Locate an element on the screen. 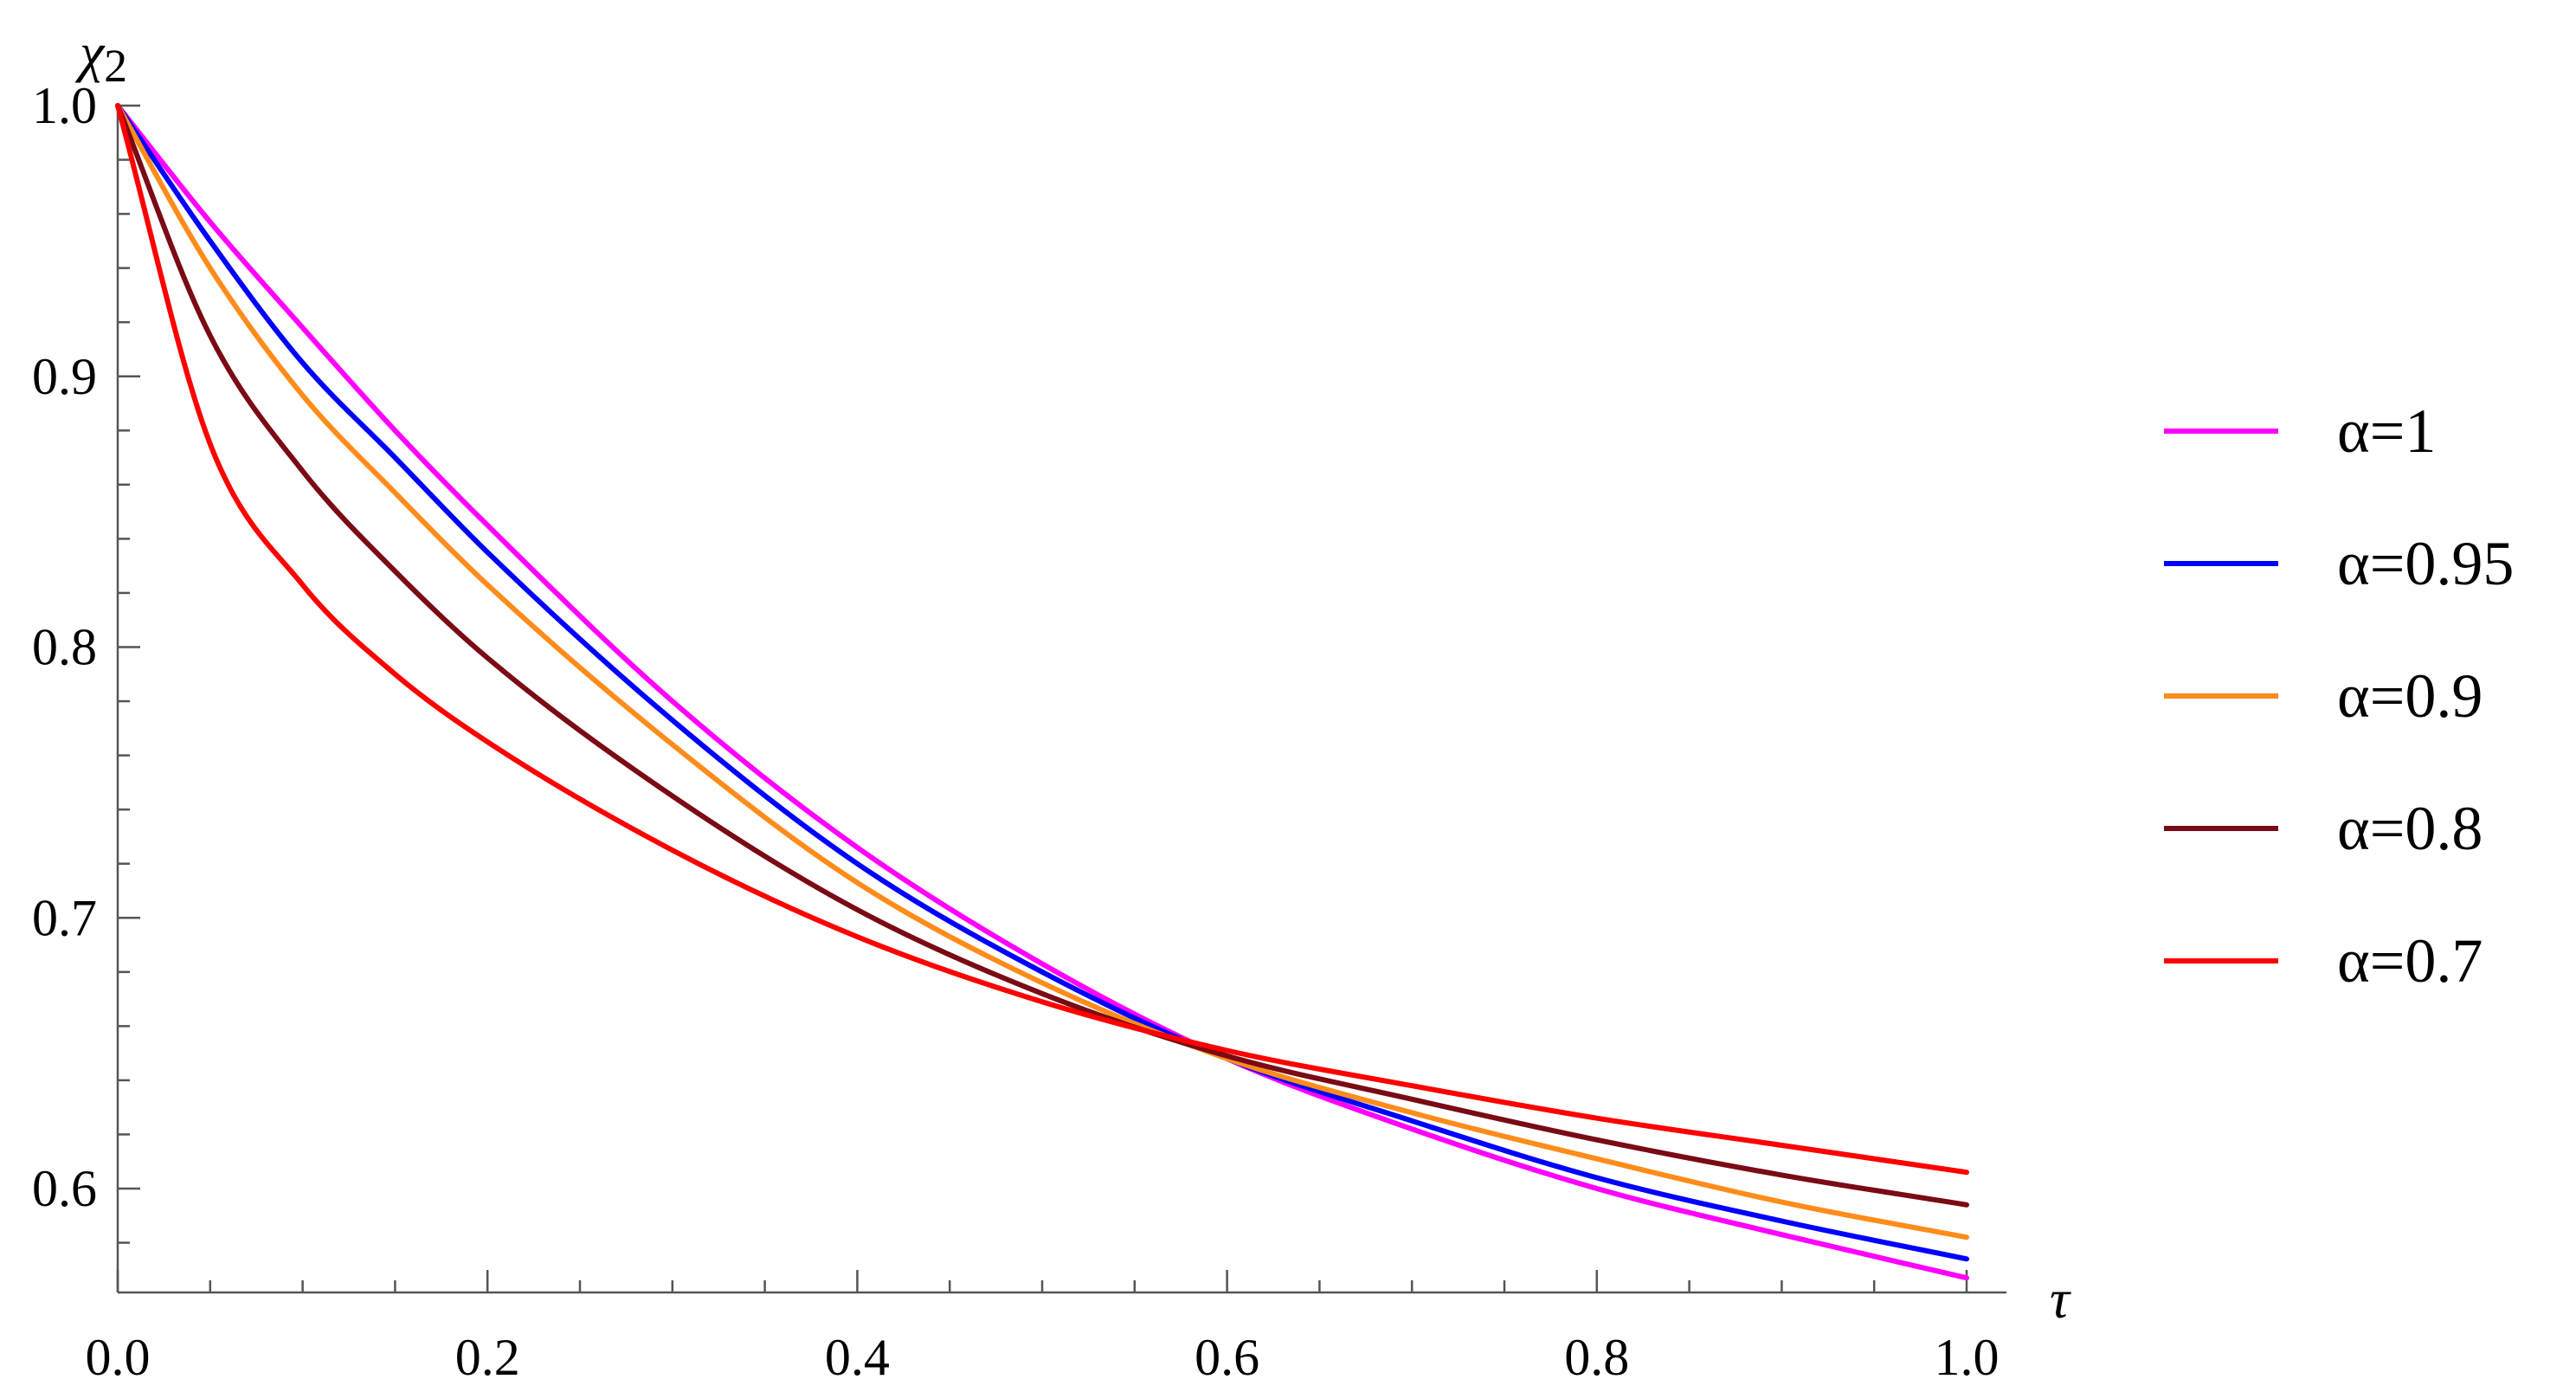 The width and height of the screenshot is (2576, 1392). legend-label-4: α=0.8 is located at coordinates (2410, 828).